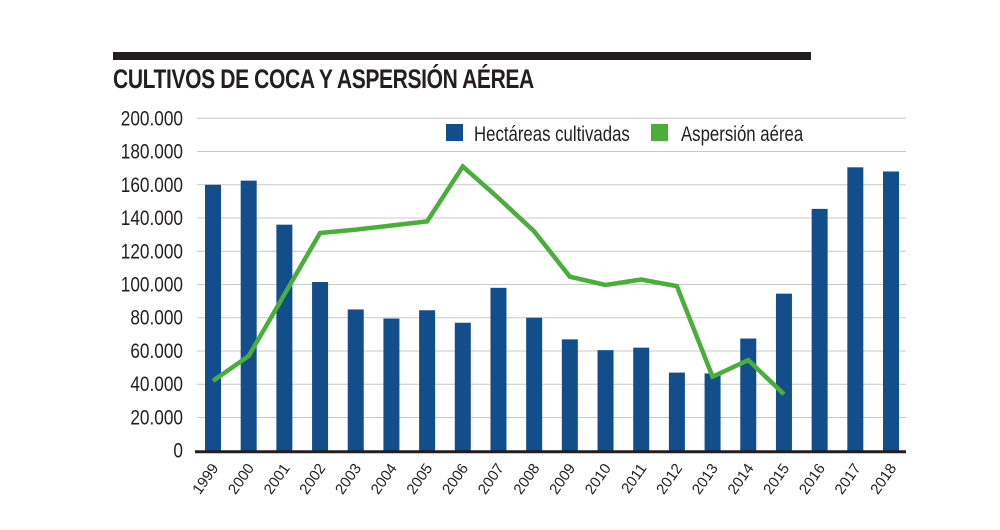 The height and width of the screenshot is (530, 1000). I want to click on x-tick-label: 2018, so click(883, 479).